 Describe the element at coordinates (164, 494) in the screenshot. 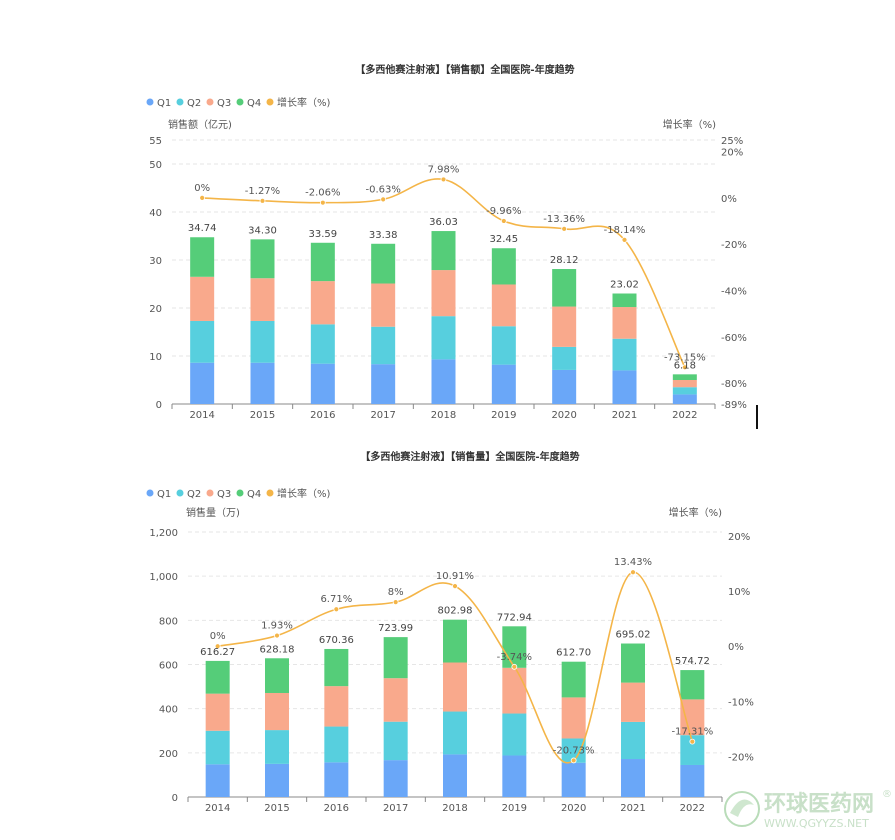

I see `legend-label-1: Q1` at that location.